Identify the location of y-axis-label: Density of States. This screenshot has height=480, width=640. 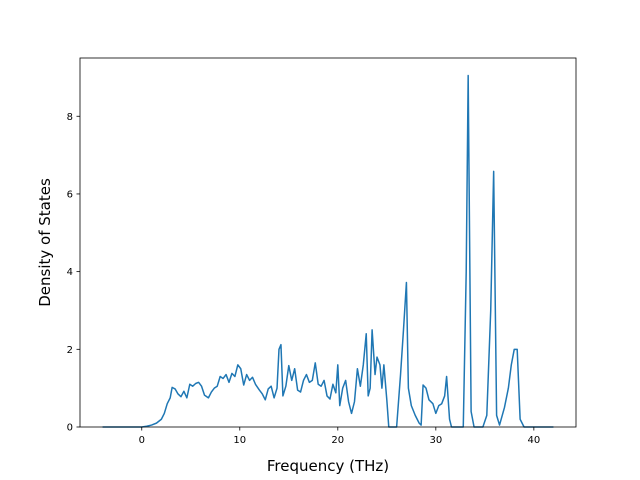
(45, 242).